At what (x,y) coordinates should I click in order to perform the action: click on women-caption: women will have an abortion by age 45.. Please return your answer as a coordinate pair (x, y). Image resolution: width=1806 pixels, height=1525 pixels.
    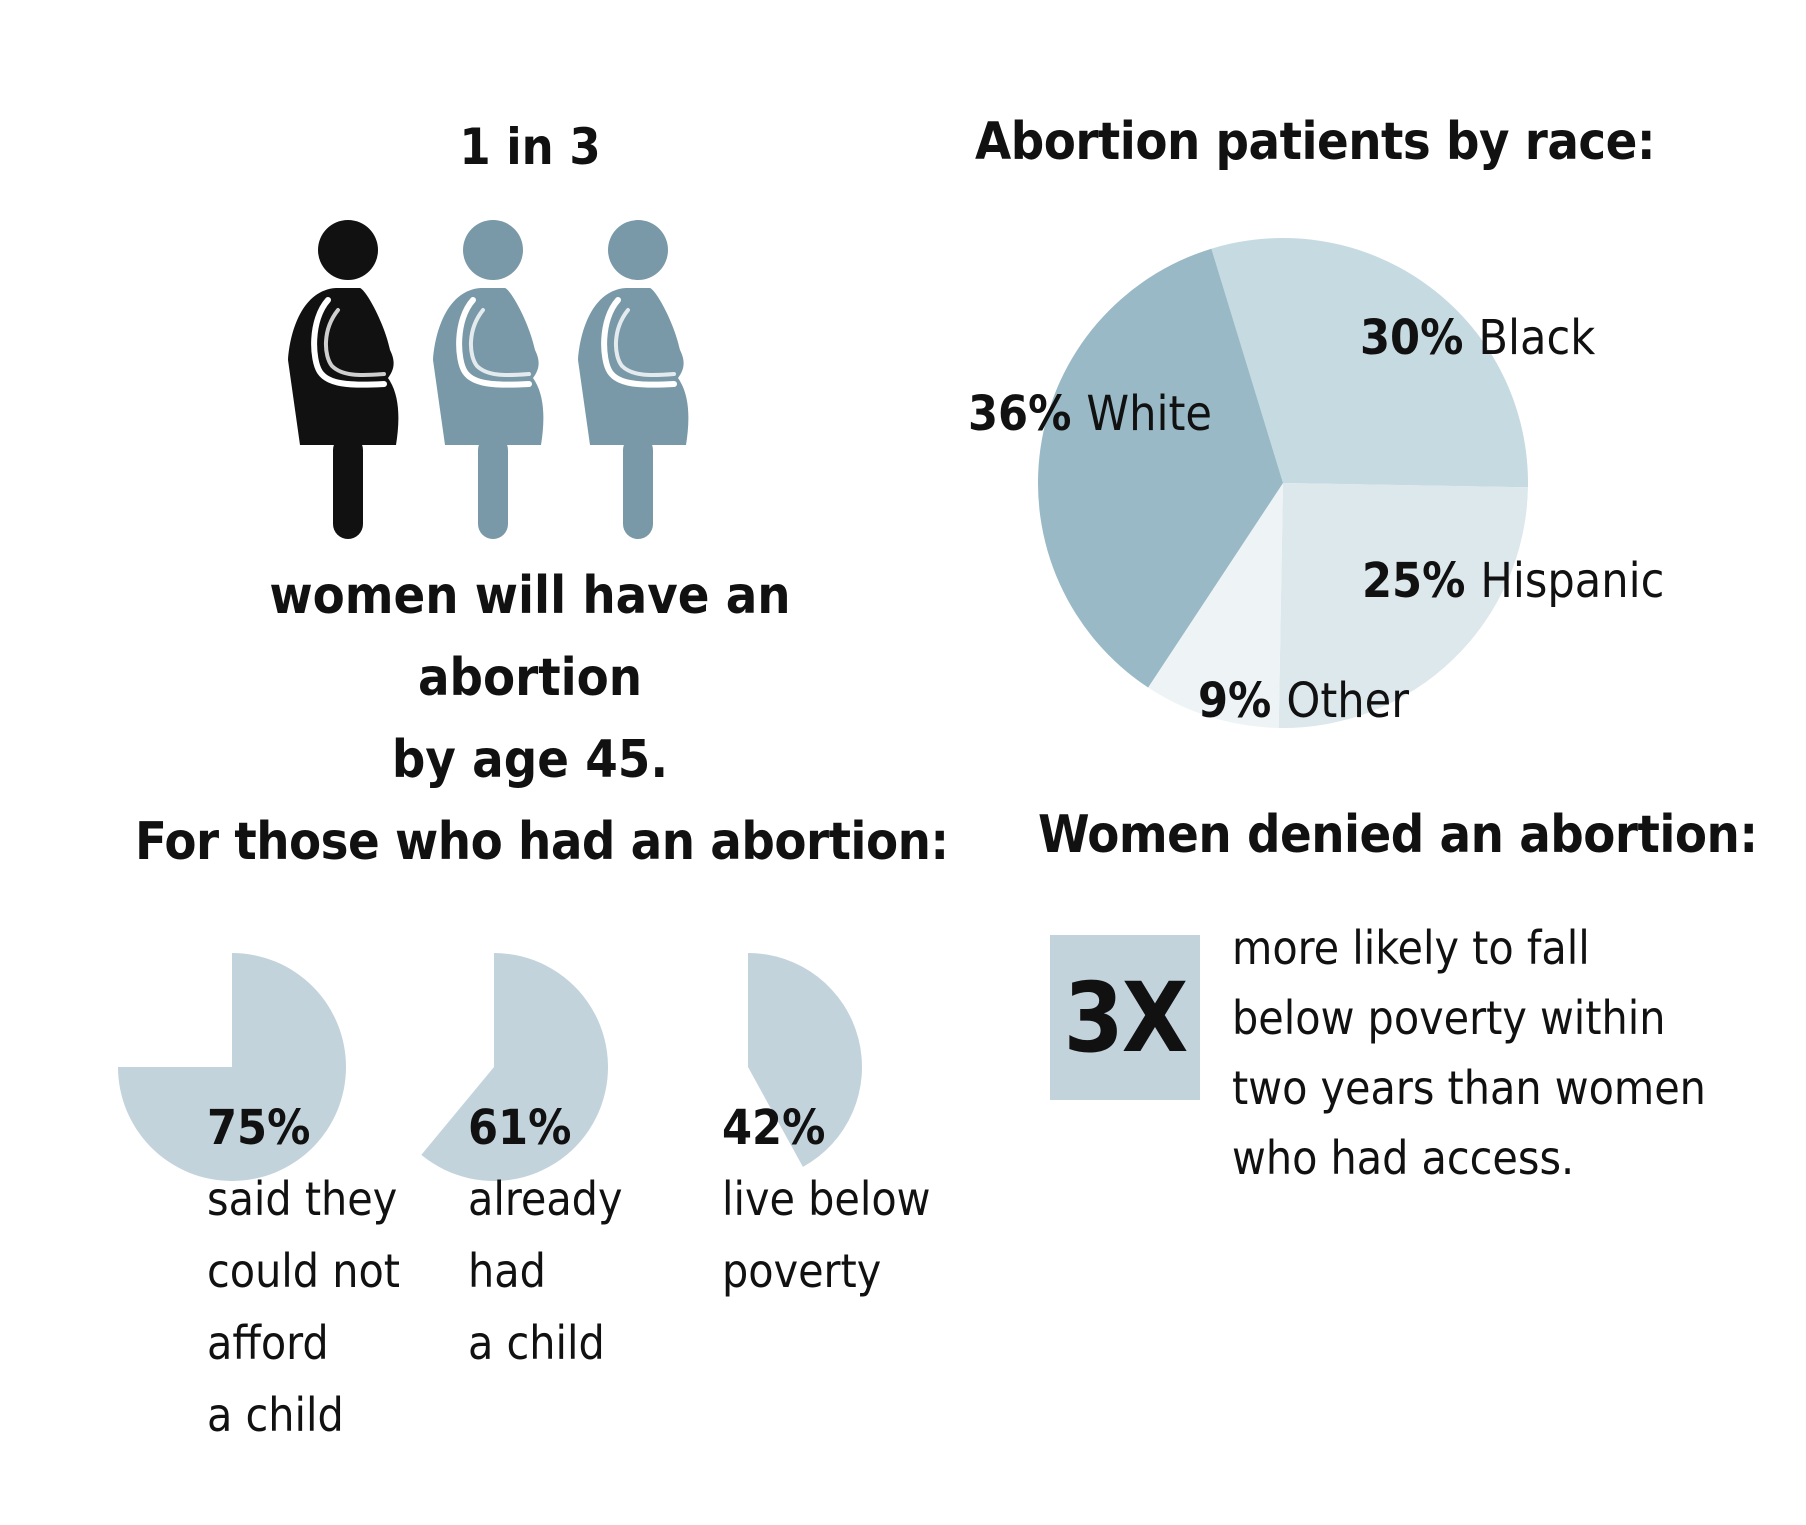
    Looking at the image, I should click on (530, 678).